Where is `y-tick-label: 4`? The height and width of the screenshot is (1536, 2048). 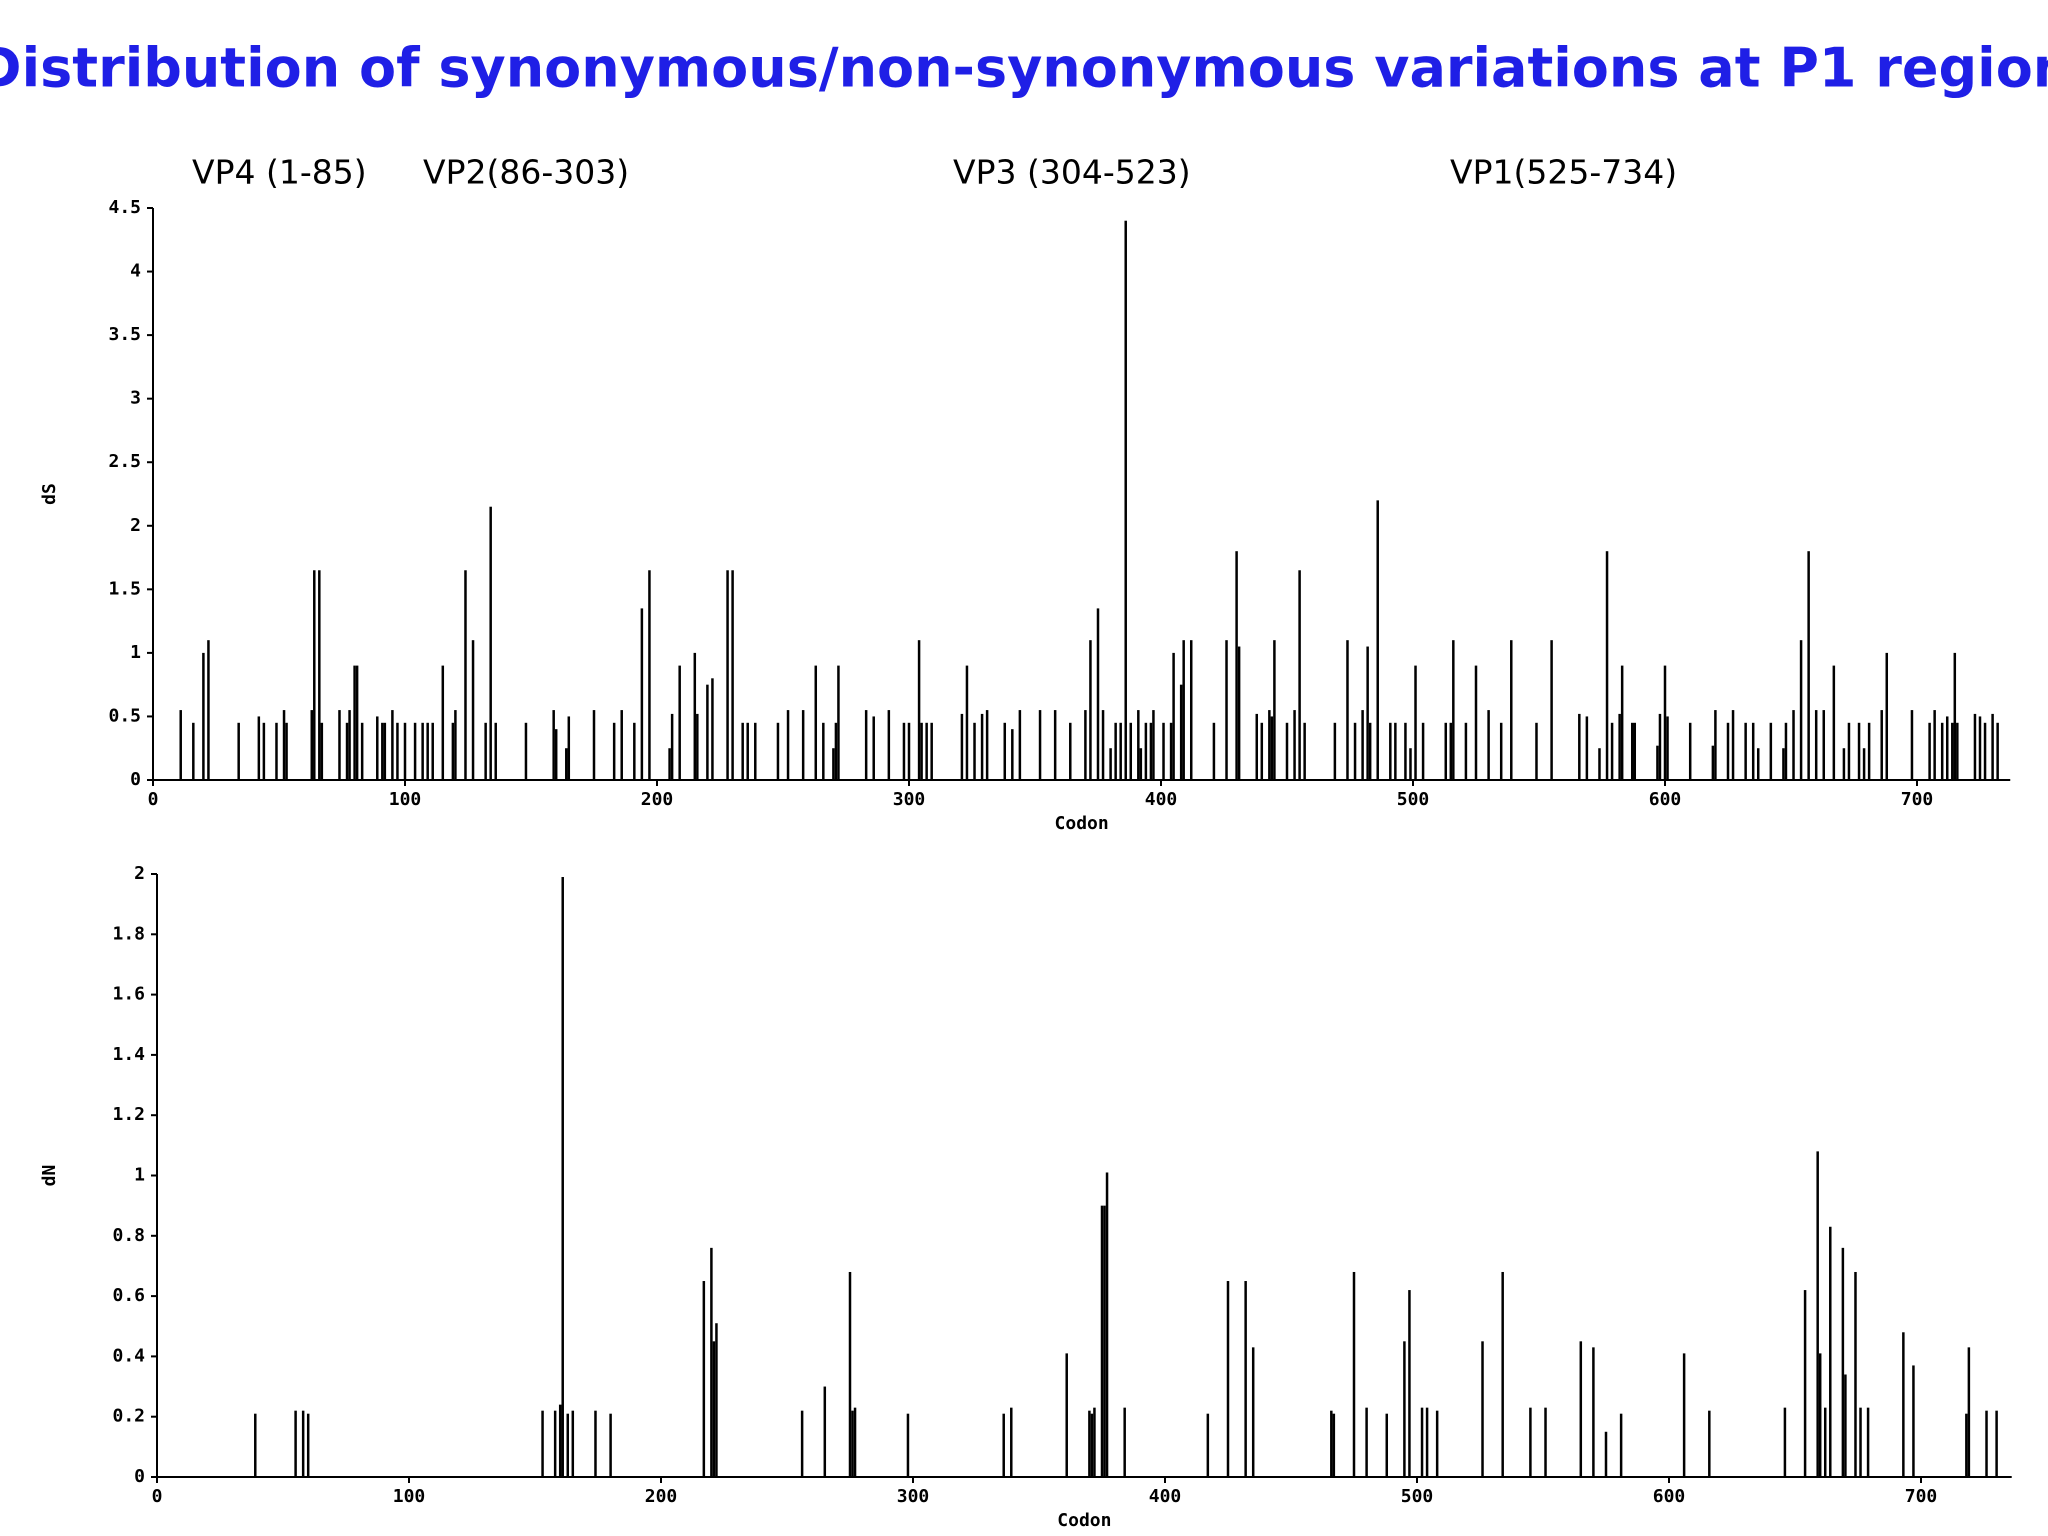
y-tick-label: 4 is located at coordinates (135, 271).